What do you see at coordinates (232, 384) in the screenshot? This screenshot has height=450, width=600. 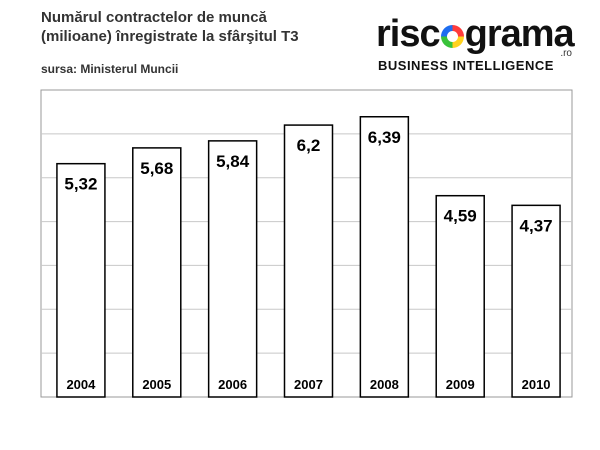 I see `category-label-2006: 2006` at bounding box center [232, 384].